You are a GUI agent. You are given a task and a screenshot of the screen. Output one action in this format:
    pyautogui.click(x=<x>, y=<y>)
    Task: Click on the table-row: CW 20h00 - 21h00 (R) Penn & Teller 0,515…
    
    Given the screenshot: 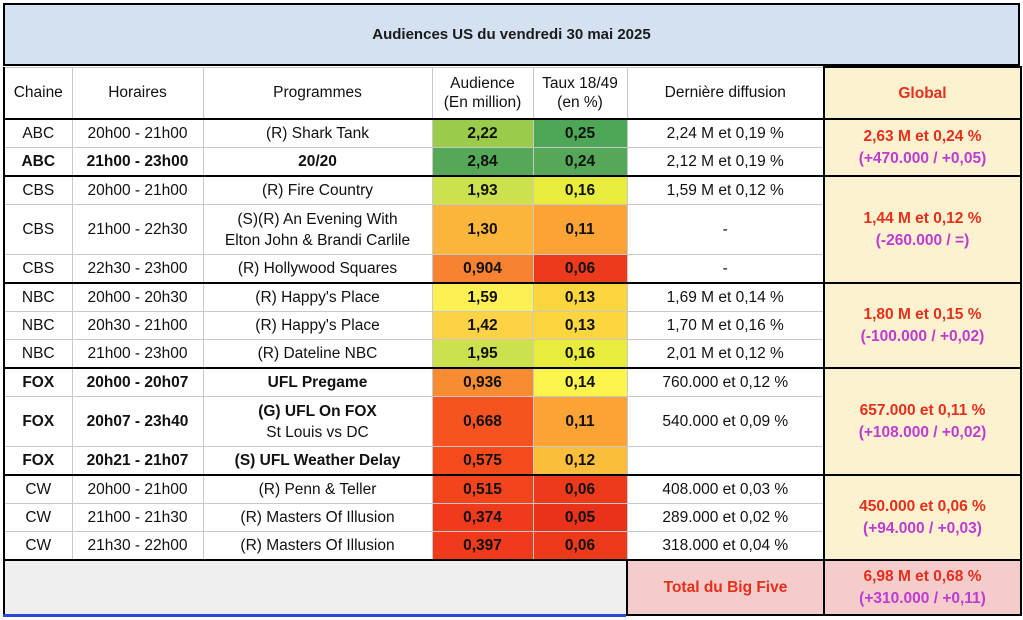 What is the action you would take?
    pyautogui.click(x=512, y=517)
    